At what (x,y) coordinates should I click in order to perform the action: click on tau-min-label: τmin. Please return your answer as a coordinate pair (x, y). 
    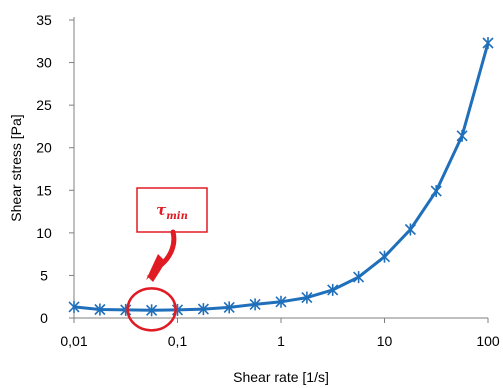
    Looking at the image, I should click on (172, 211).